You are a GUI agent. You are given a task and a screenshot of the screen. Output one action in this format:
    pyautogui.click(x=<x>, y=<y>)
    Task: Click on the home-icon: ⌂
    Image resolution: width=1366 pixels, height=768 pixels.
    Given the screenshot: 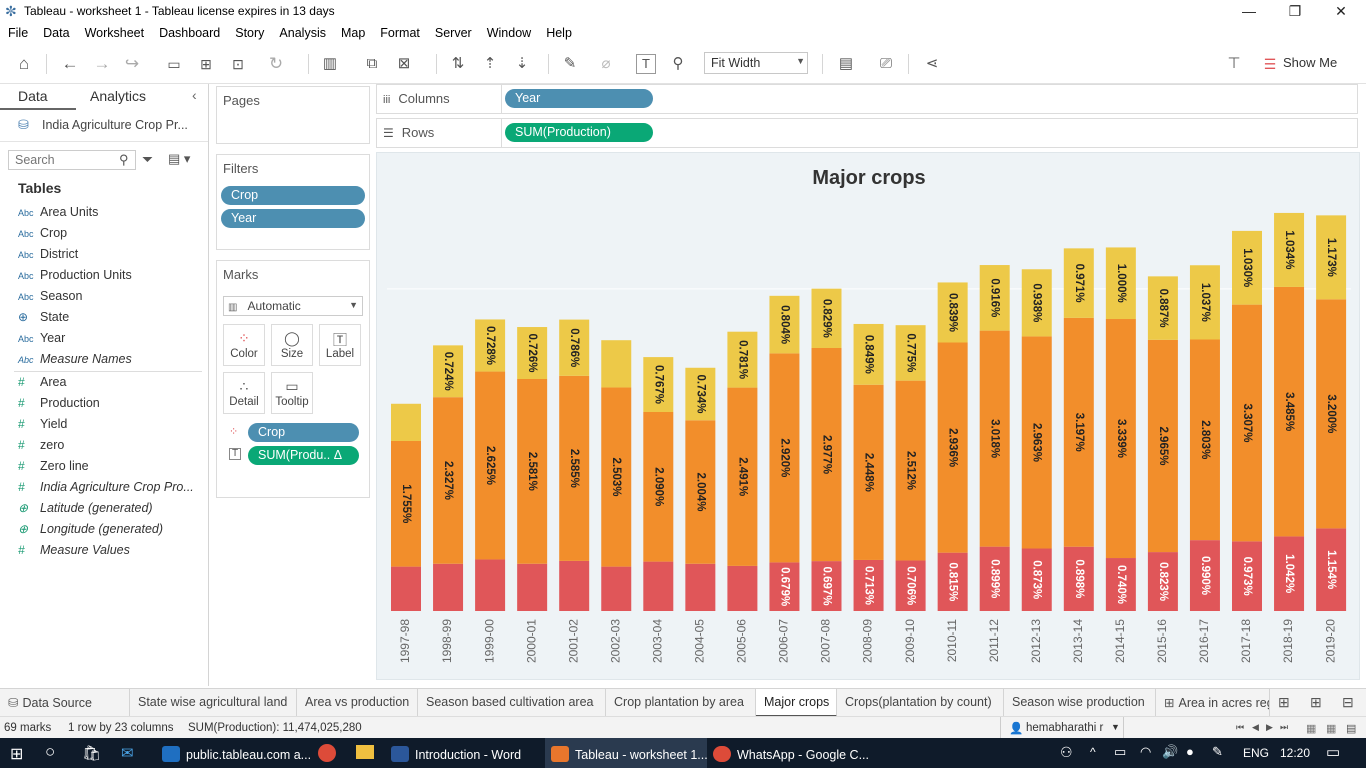 What is the action you would take?
    pyautogui.click(x=24, y=63)
    